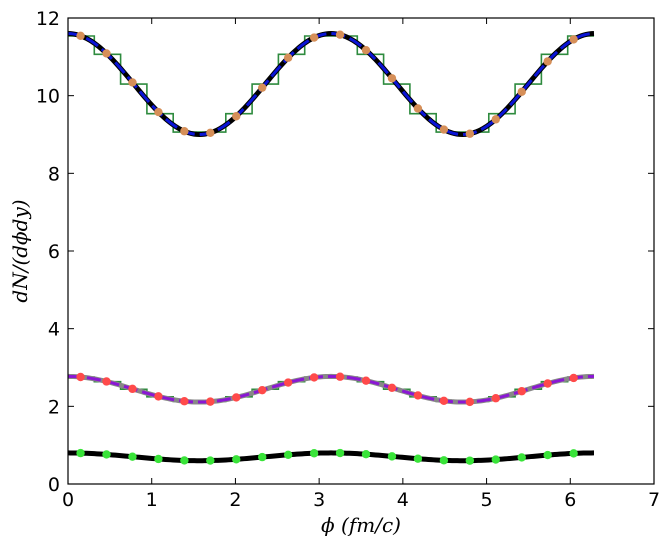 This screenshot has height=546, width=664. I want to click on y-axis-label: dN/(dϕdy), so click(20, 250).